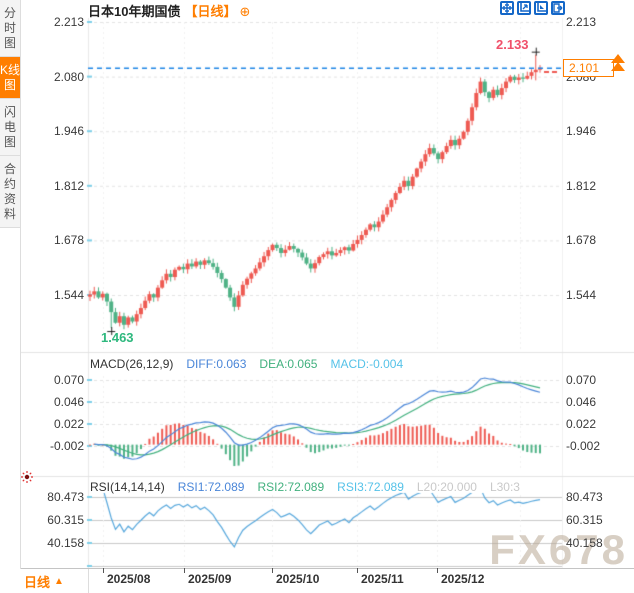 The width and height of the screenshot is (634, 593). What do you see at coordinates (288, 364) in the screenshot?
I see `macd-dea-value: DEA:0.065` at bounding box center [288, 364].